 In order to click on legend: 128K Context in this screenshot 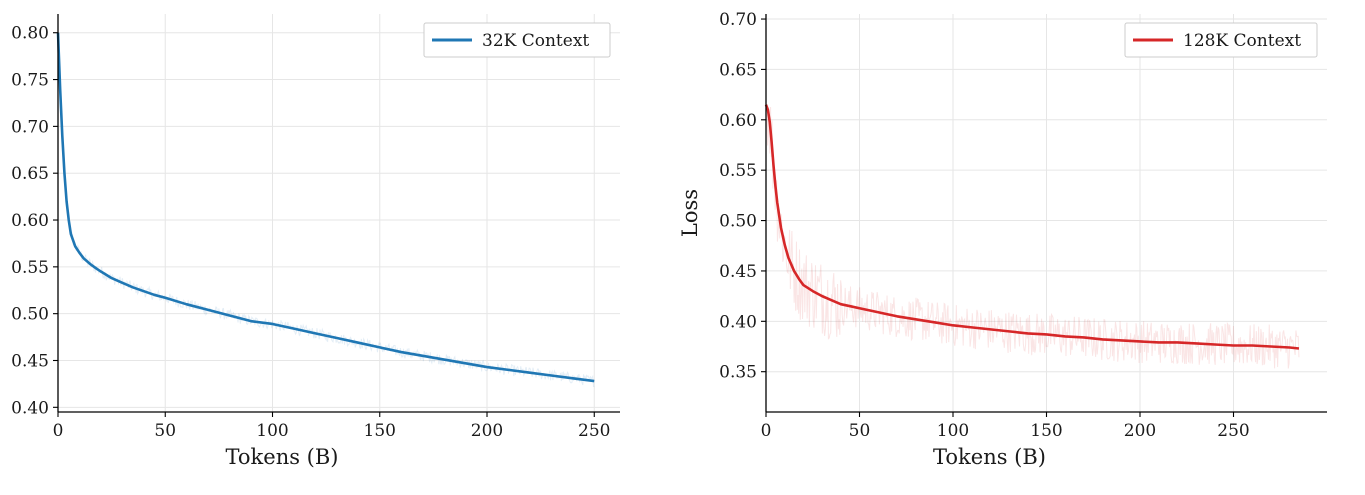, I will do `click(1221, 40)`.